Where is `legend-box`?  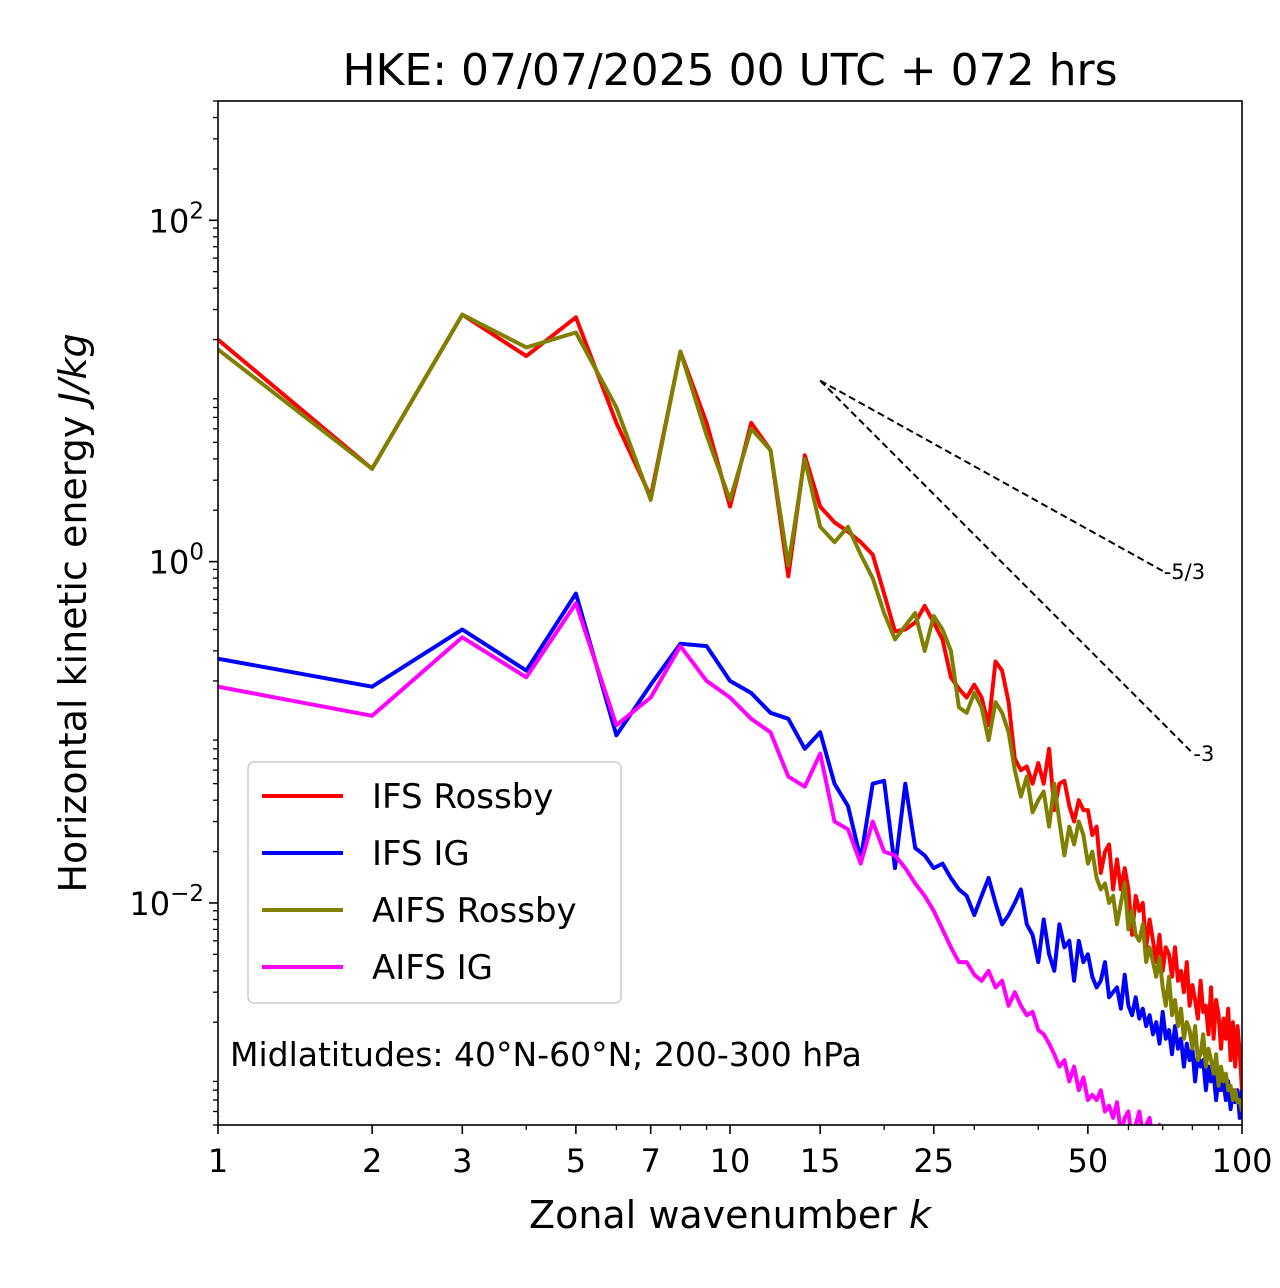 legend-box is located at coordinates (434, 882).